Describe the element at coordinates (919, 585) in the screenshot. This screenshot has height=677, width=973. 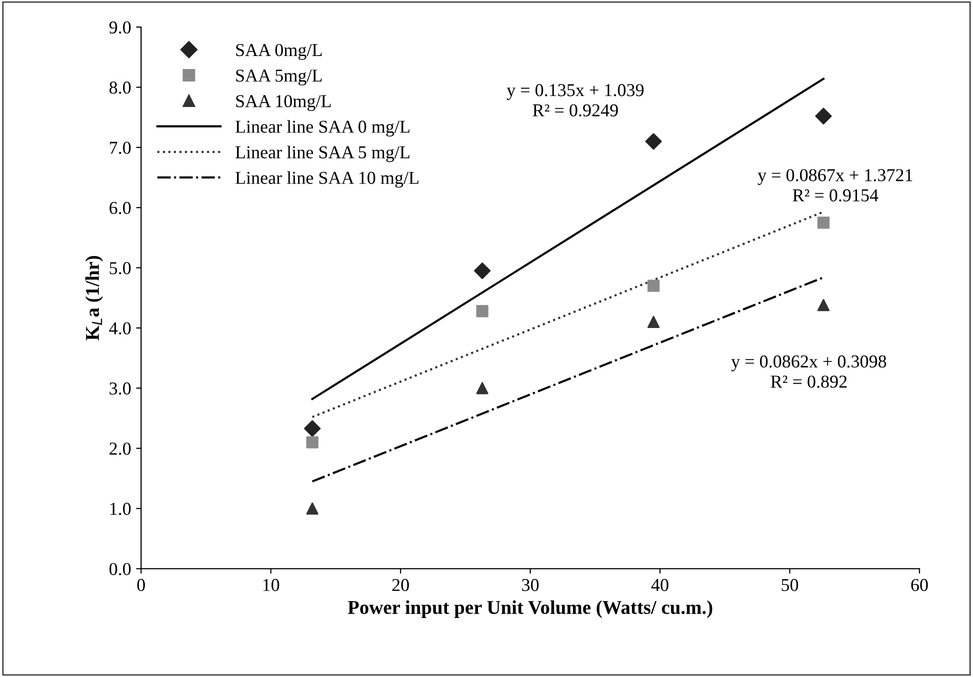
I see `x-tick-label: 60` at that location.